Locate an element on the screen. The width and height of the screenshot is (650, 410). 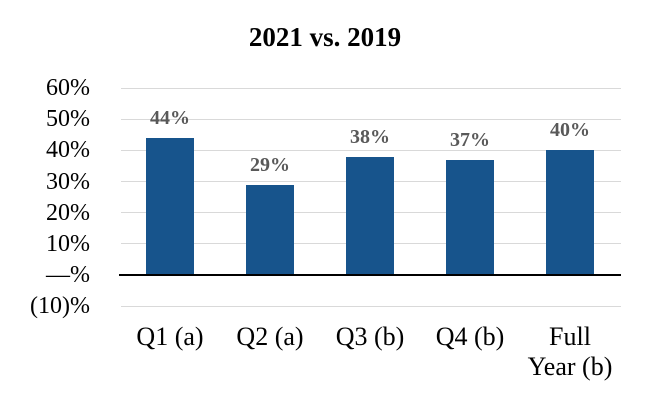
y-axis-tick-label: 10% is located at coordinates (68, 243).